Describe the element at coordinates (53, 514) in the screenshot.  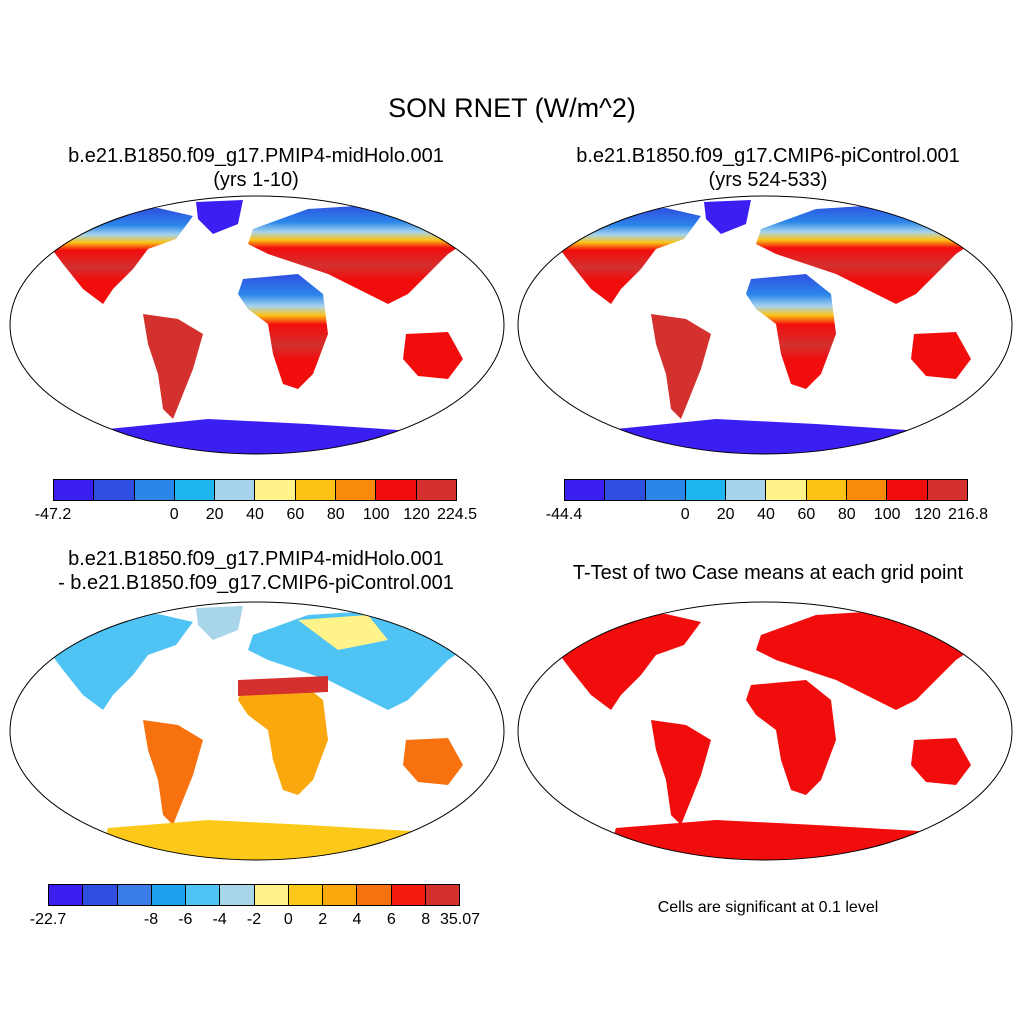
I see `colorbar-1-tick-label: -47.2` at that location.